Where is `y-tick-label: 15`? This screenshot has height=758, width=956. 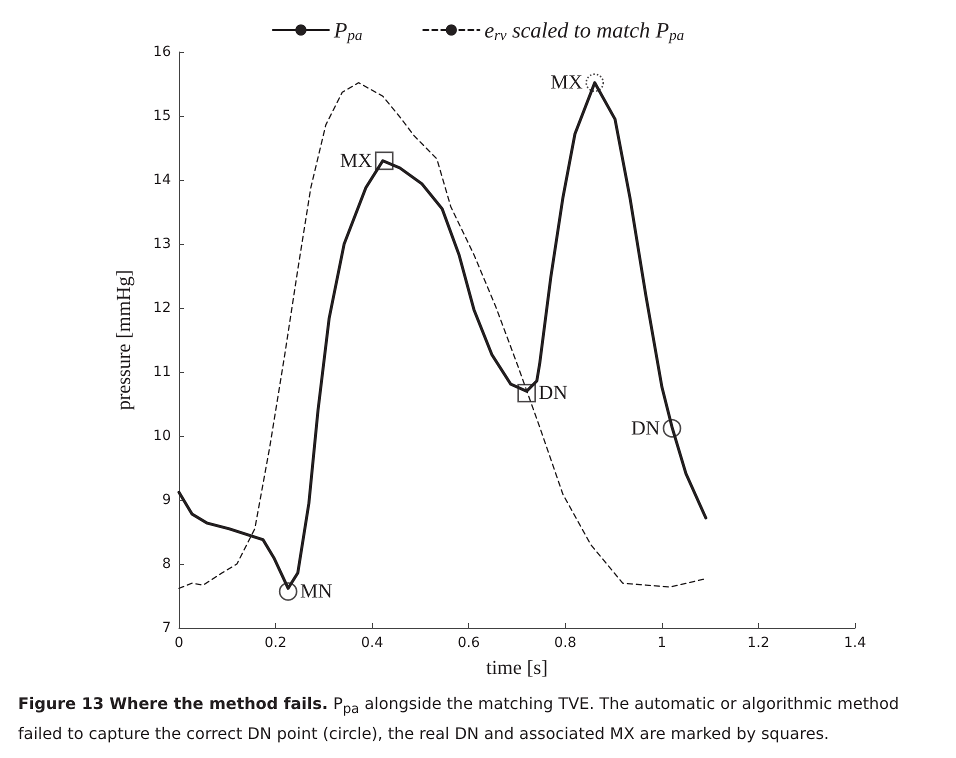 y-tick-label: 15 is located at coordinates (162, 116).